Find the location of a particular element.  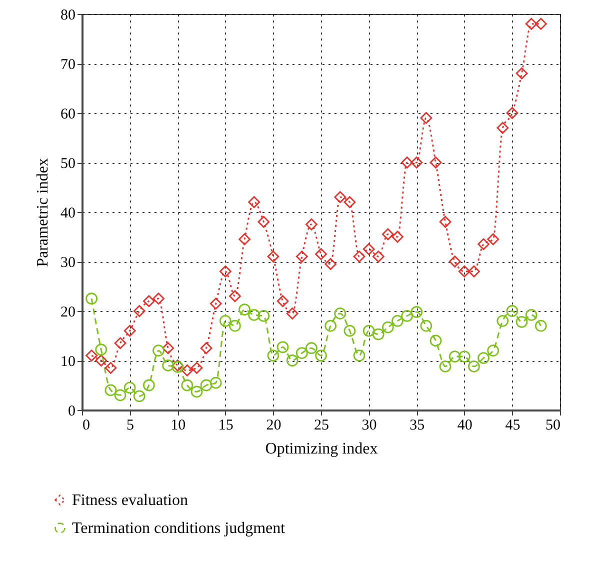

y-axis-title: Parametric index is located at coordinates (43, 212).